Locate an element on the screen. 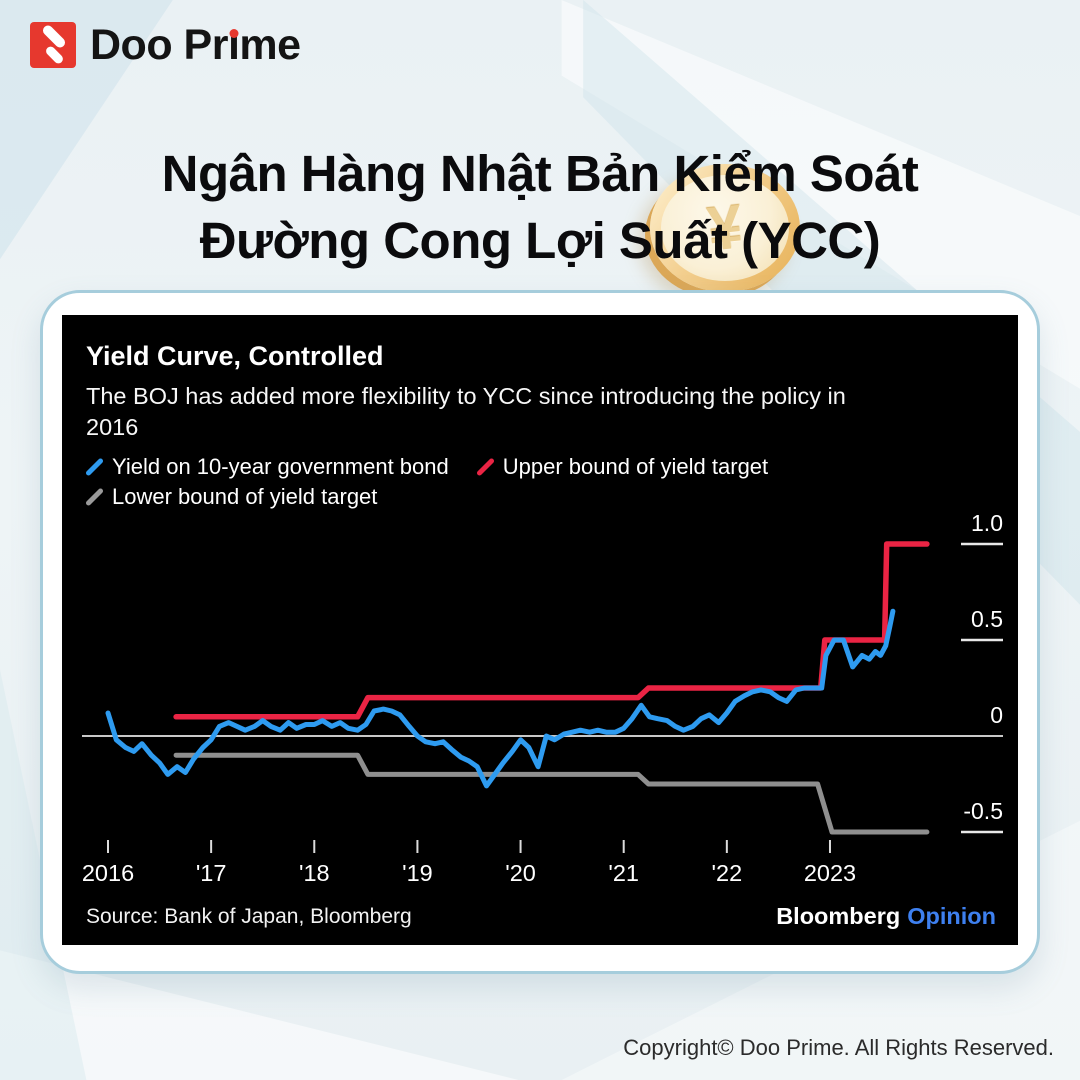  bloomberg-opinion-logo: Bloomberg Opinion is located at coordinates (886, 916).